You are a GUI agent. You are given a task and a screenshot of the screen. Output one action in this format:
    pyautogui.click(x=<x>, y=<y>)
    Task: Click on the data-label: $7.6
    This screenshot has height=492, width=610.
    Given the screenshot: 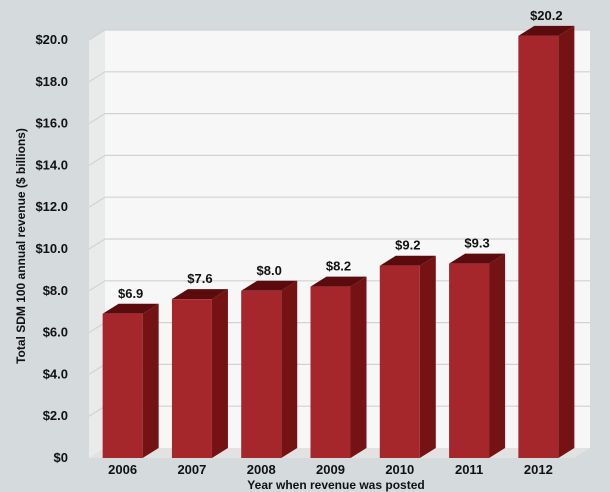 What is the action you would take?
    pyautogui.click(x=199, y=278)
    